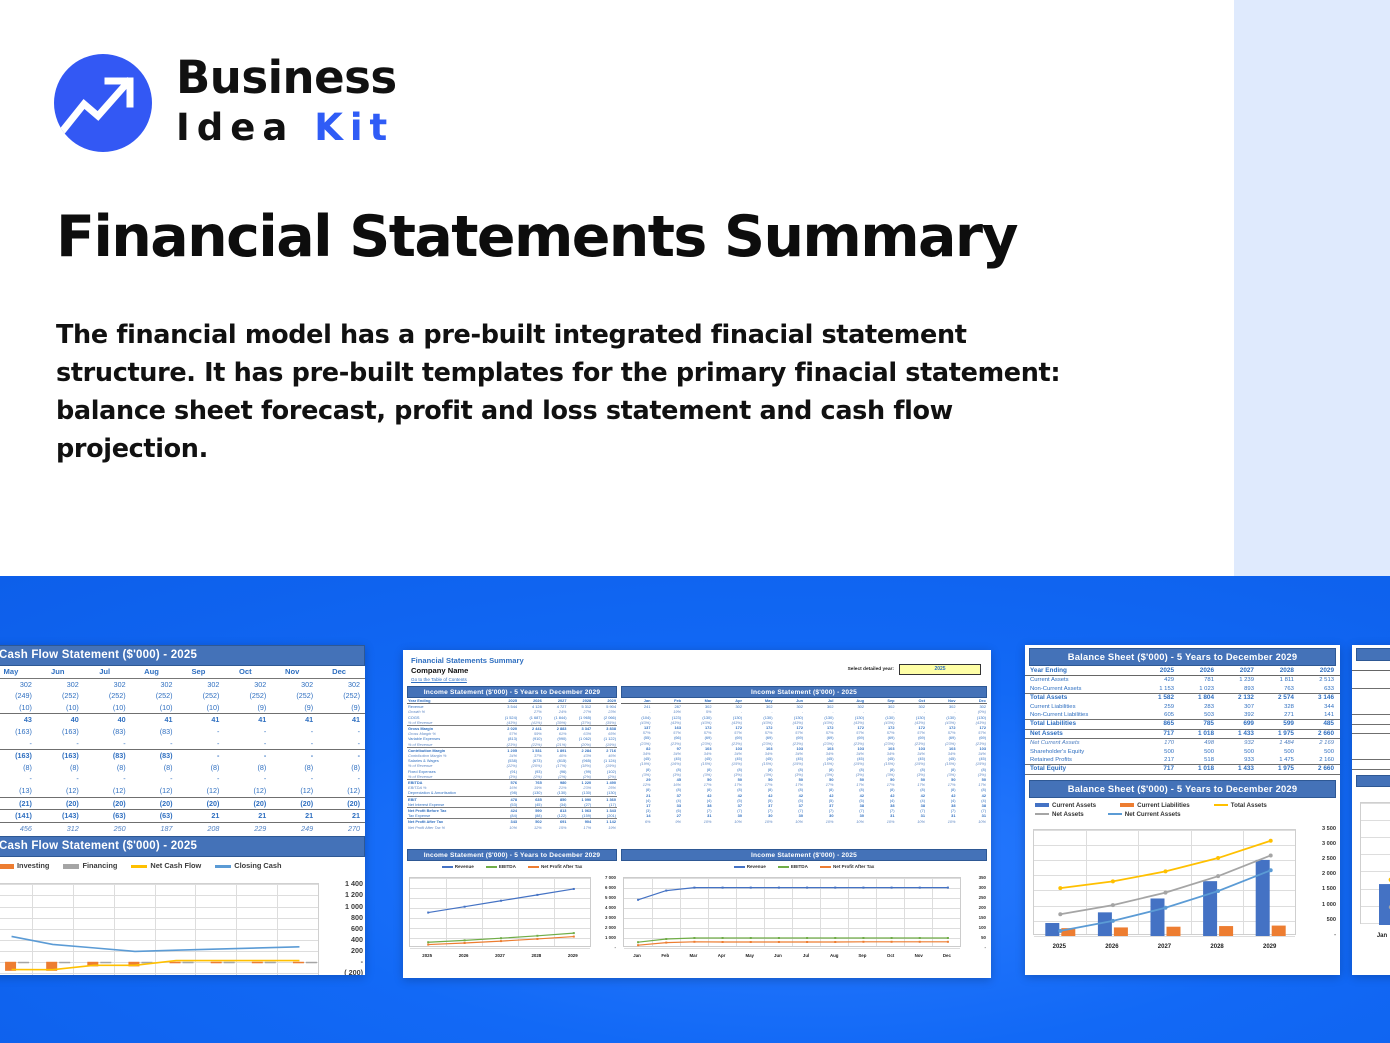 This screenshot has width=1390, height=1043. Describe the element at coordinates (611, 776) in the screenshot. I see `table-cell: (2%)` at that location.